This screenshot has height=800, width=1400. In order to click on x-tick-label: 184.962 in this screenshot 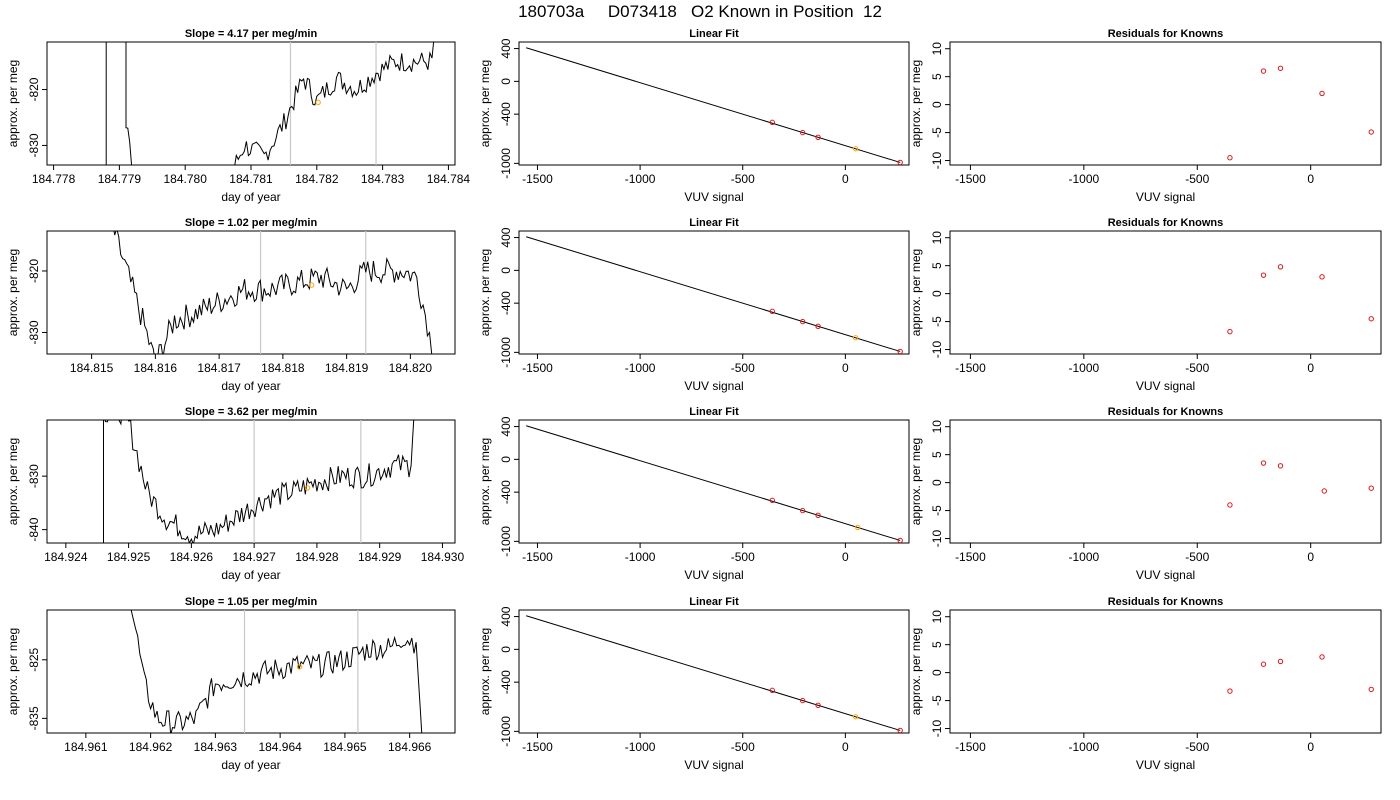, I will do `click(151, 747)`.